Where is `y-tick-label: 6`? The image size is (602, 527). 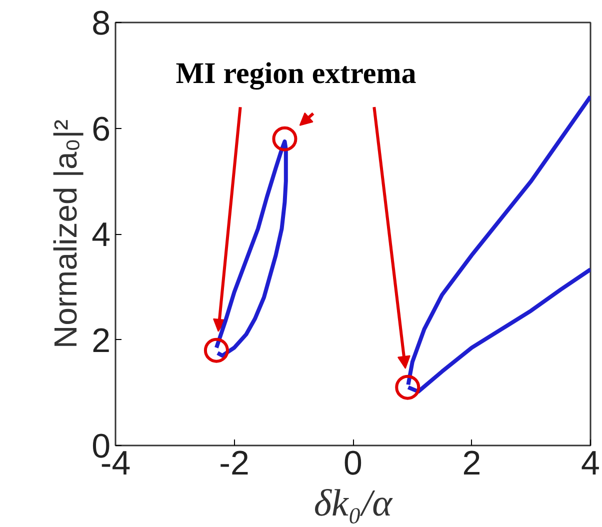
y-tick-label: 6 is located at coordinates (101, 129).